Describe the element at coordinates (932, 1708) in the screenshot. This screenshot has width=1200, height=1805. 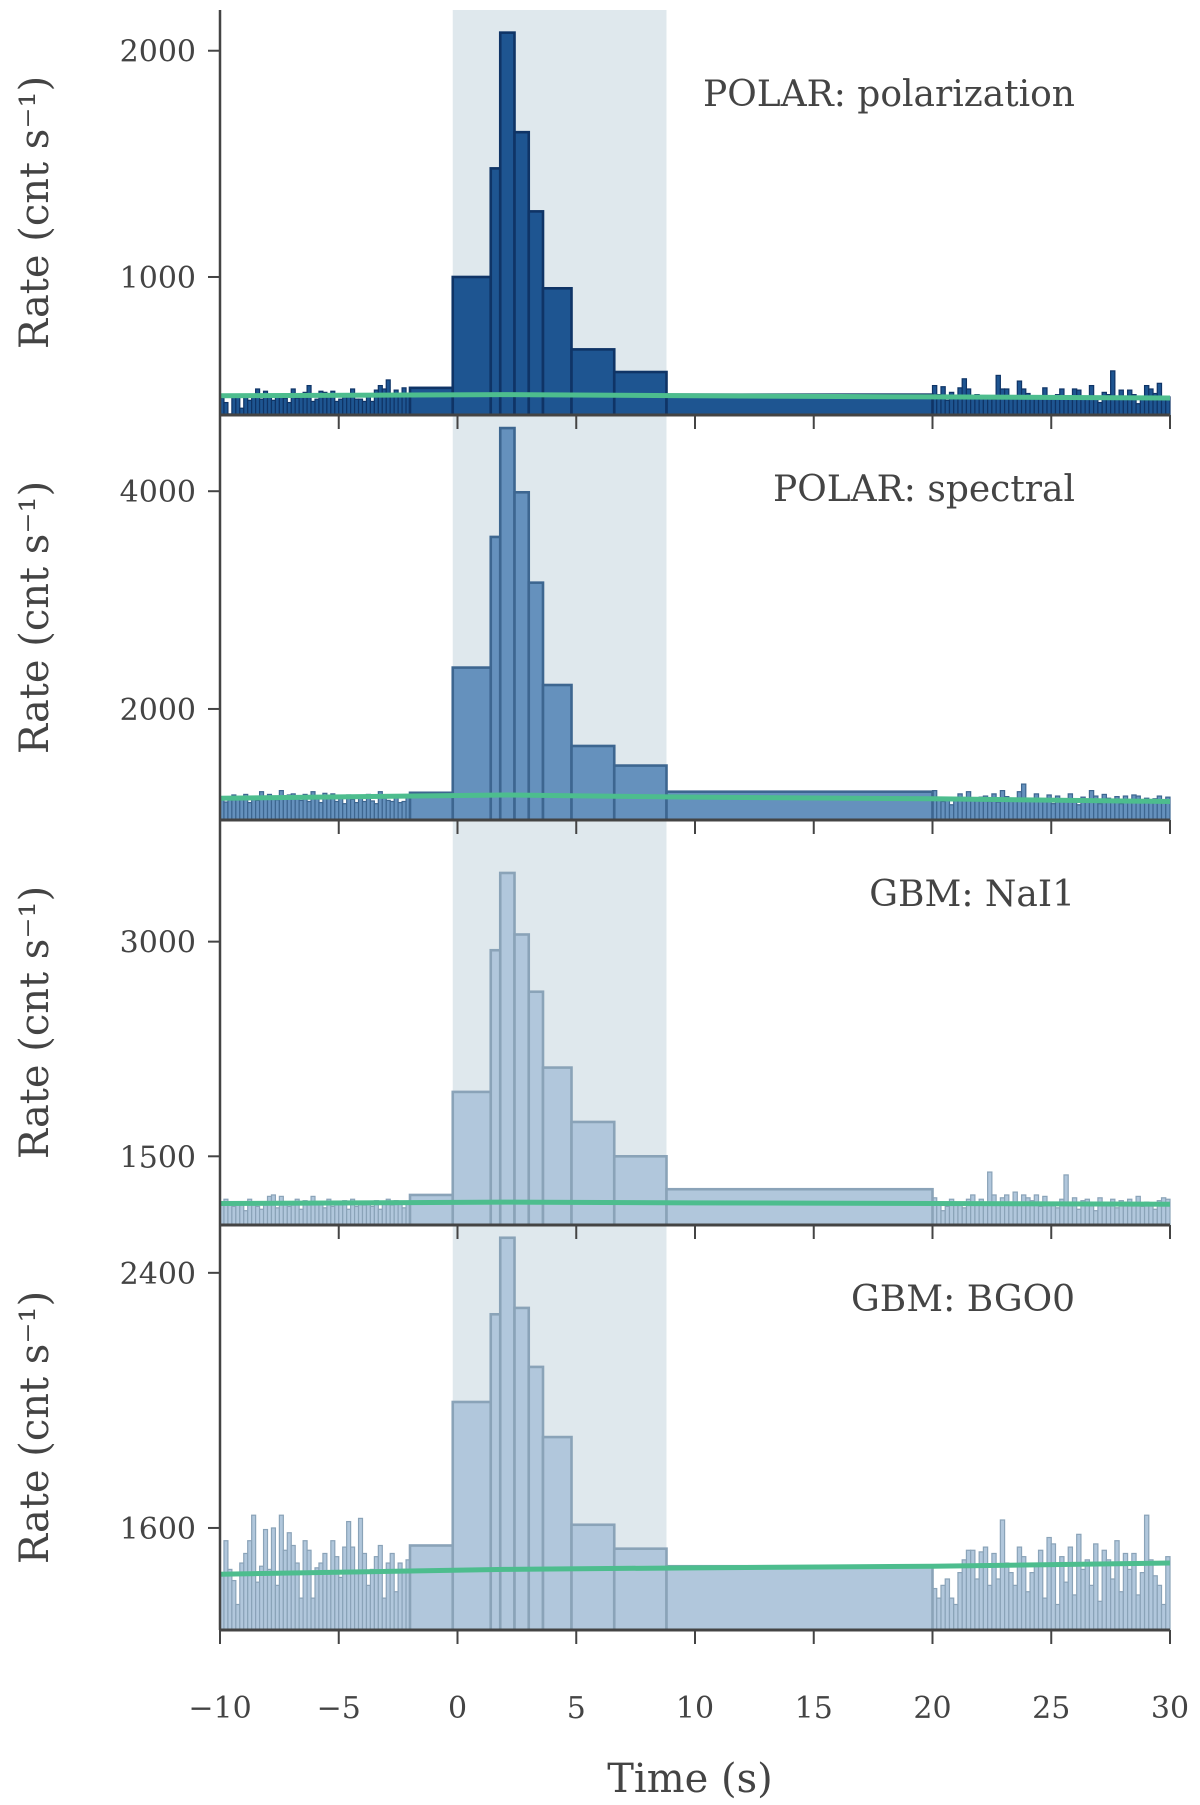
I see `x-tick-label: 20` at that location.